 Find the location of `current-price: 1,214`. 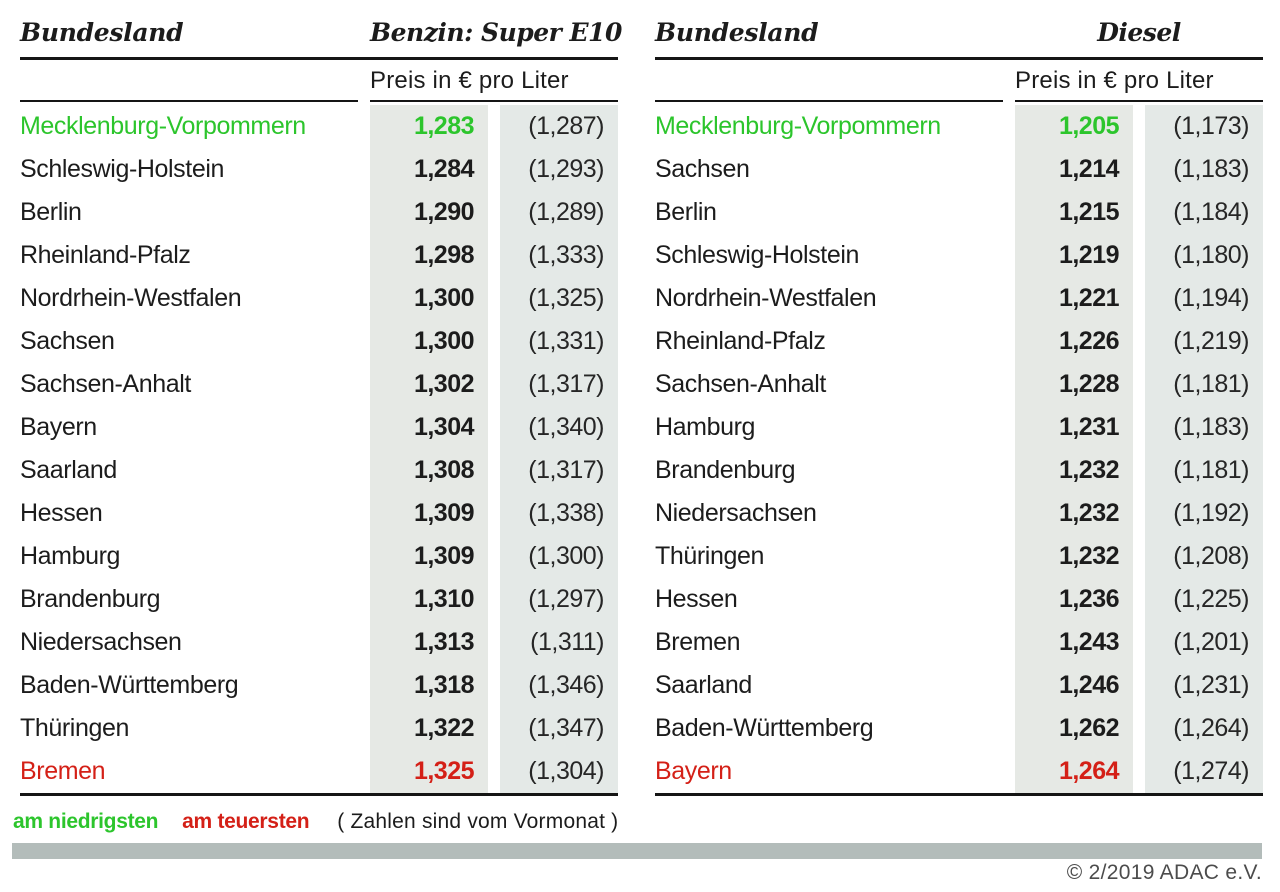

current-price: 1,214 is located at coordinates (1089, 169).